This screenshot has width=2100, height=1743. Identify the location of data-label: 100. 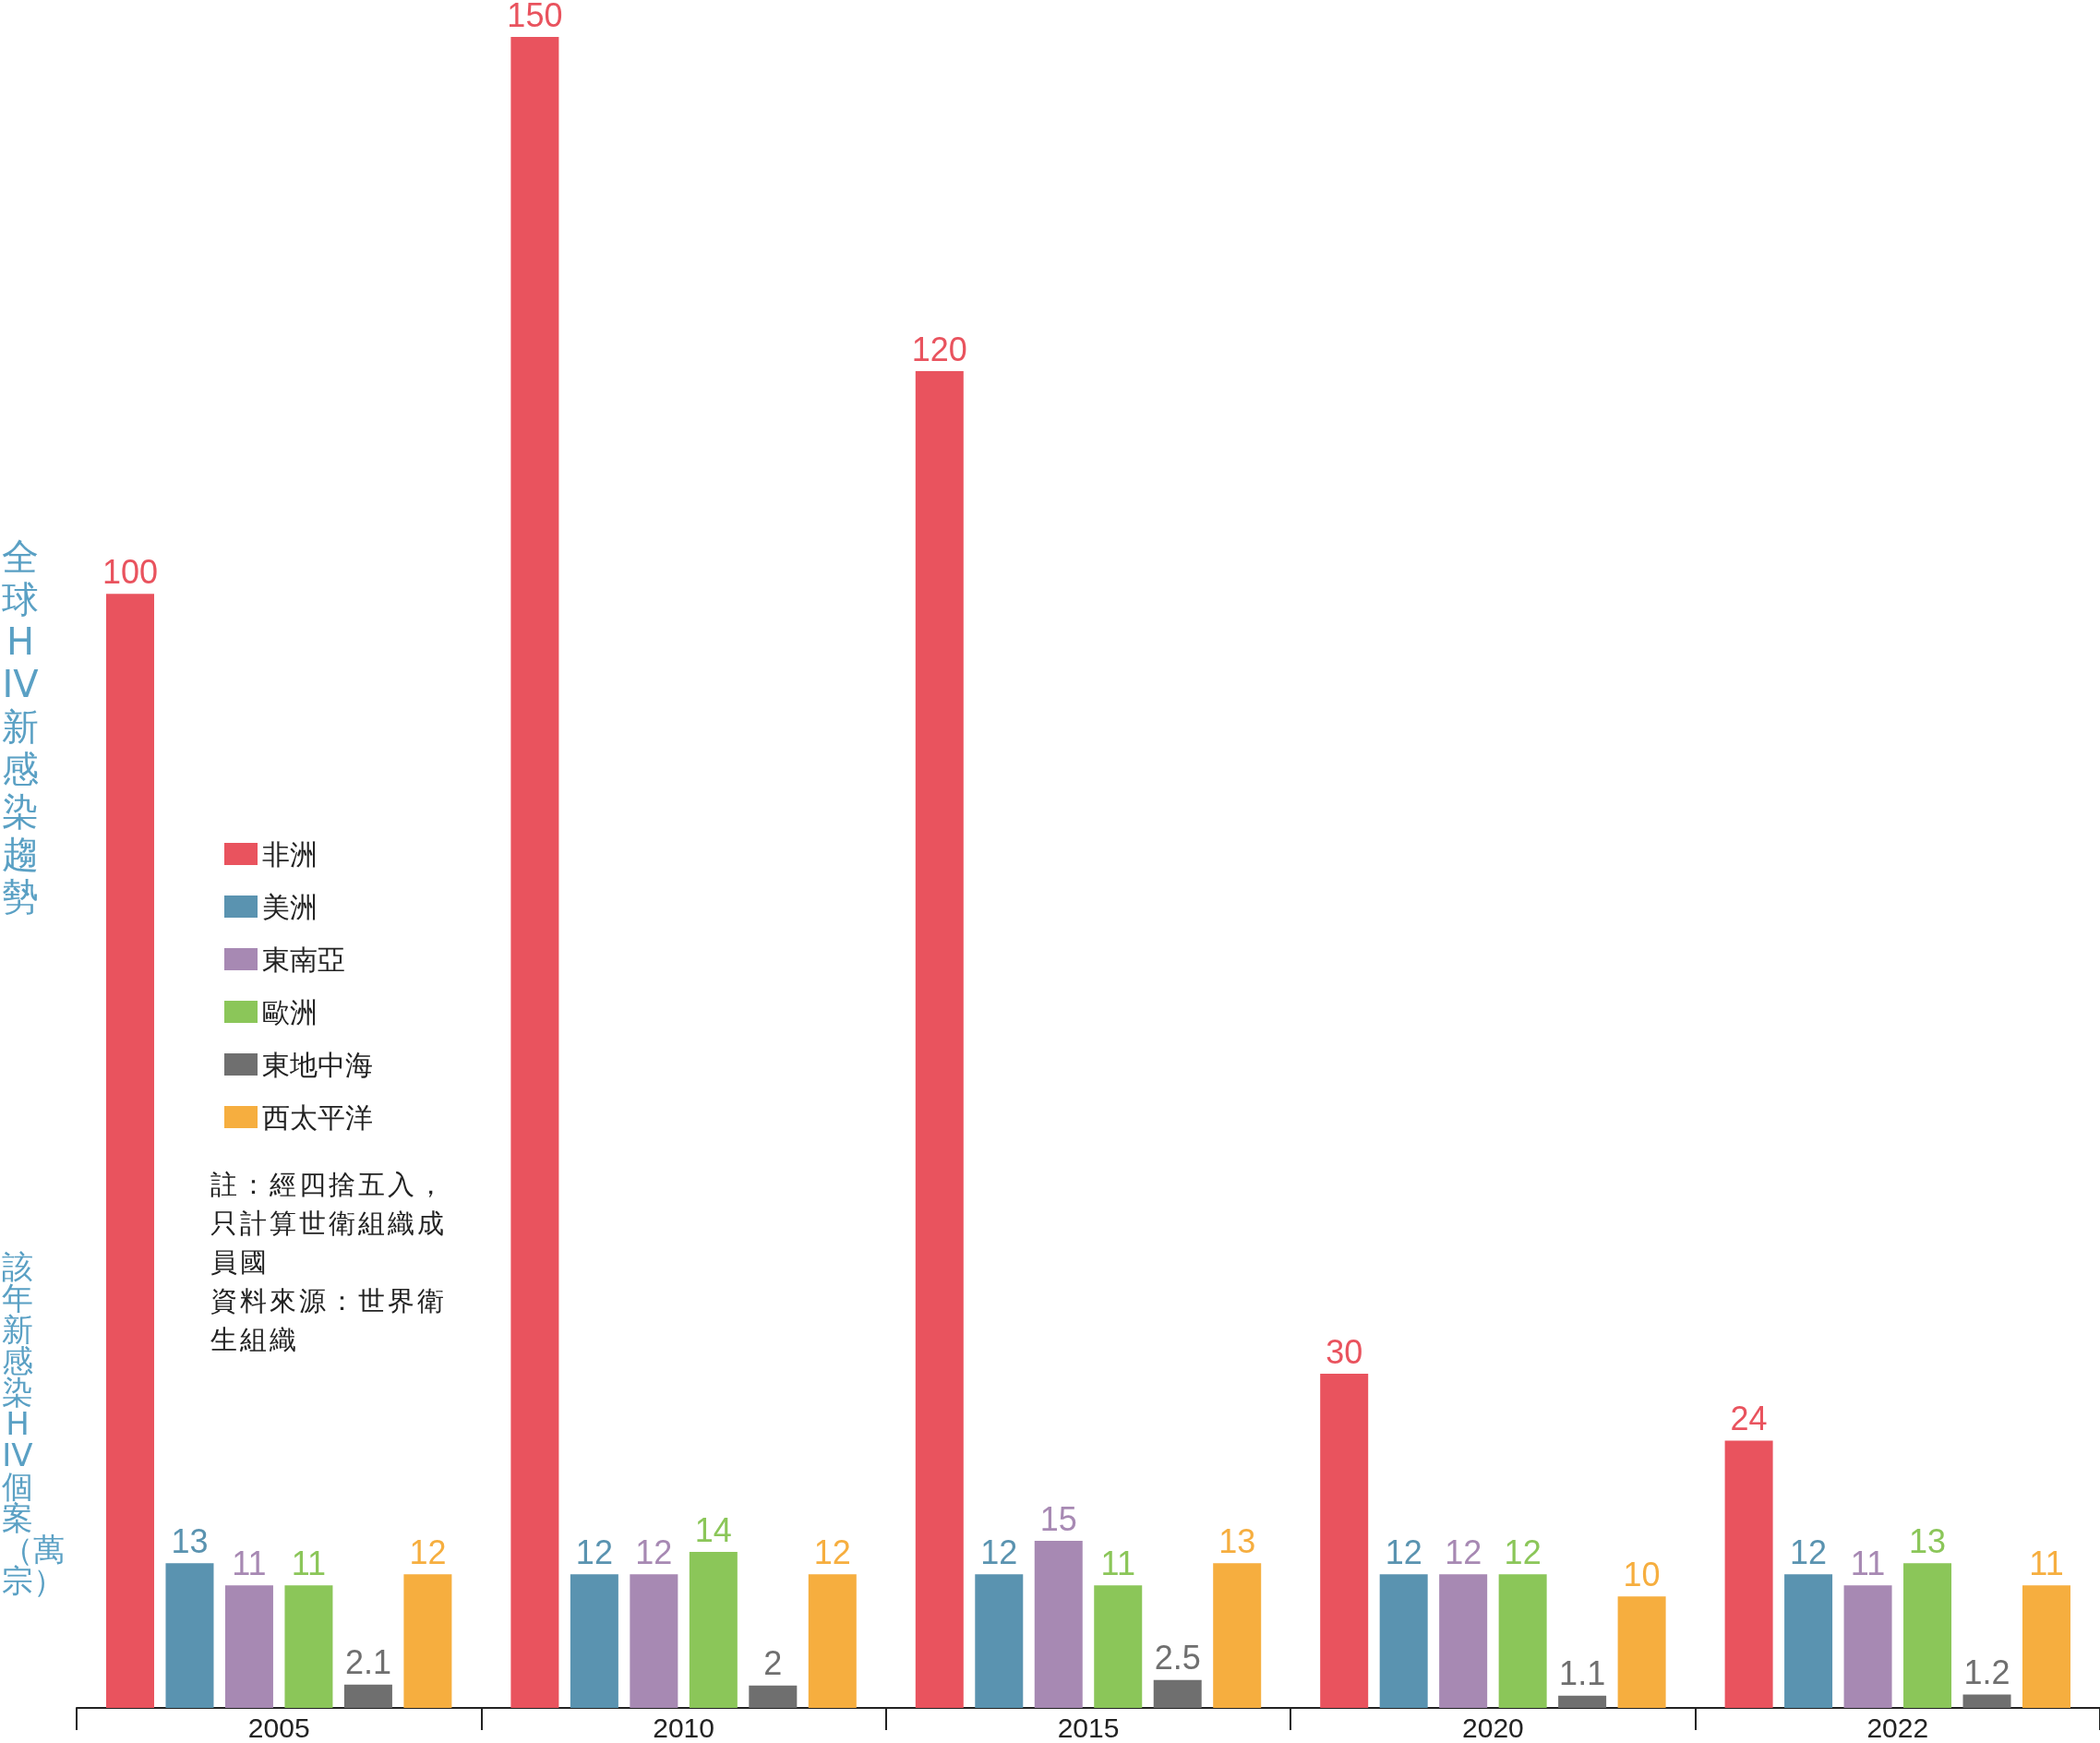
(130, 571).